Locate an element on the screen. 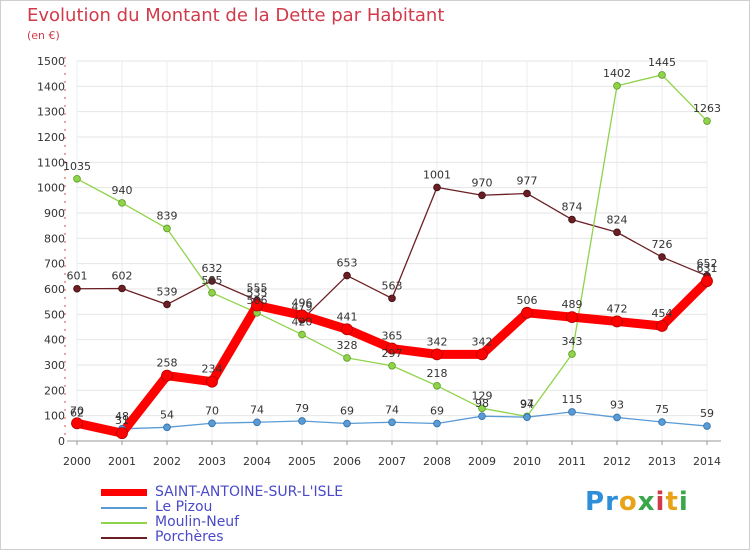 The image size is (750, 550). data-label-series-0: 70 is located at coordinates (77, 410).